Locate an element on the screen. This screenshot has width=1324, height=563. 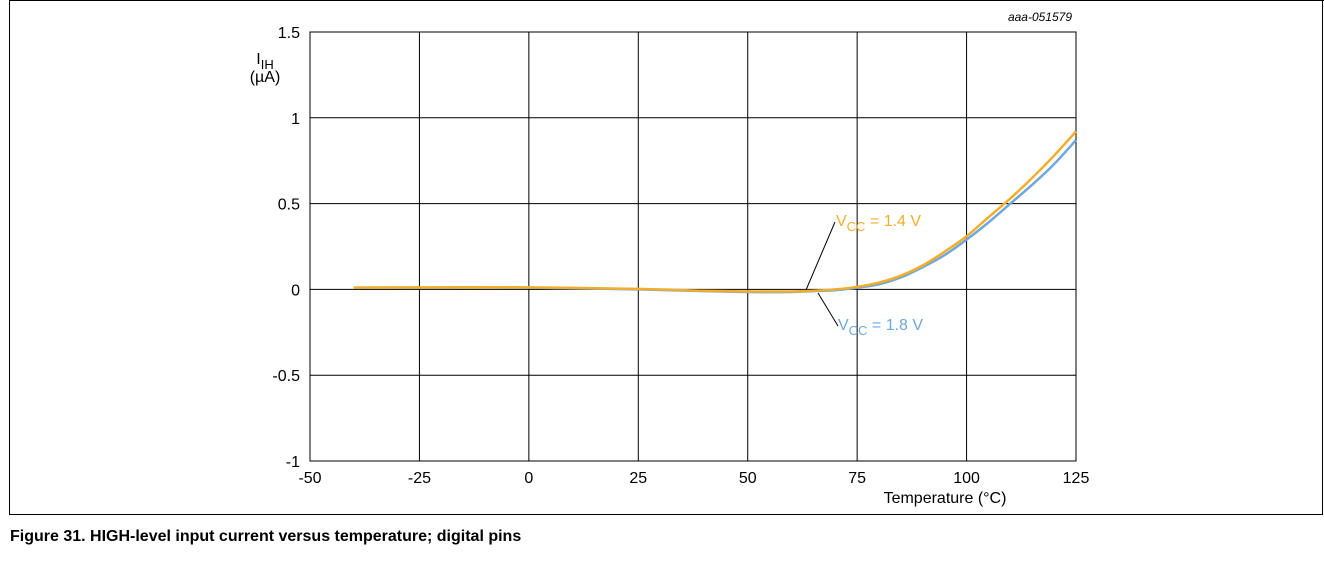
y-axis-label: IIH is located at coordinates (264, 61).